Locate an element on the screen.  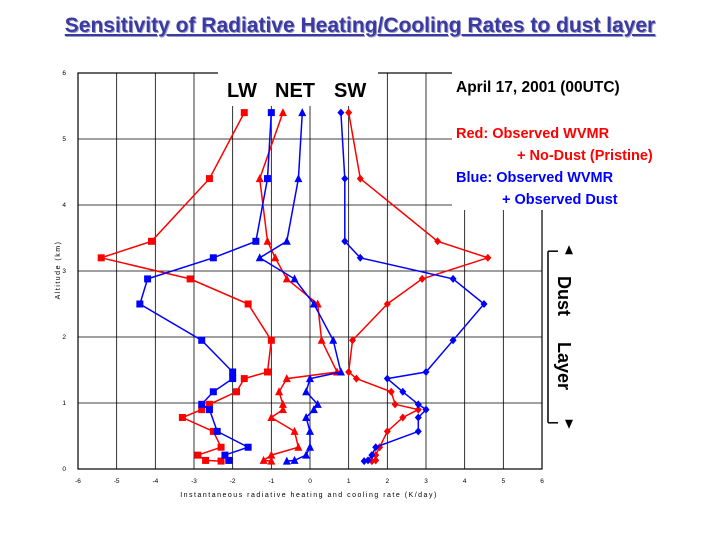
y-tick-label: 1 is located at coordinates (64, 403).